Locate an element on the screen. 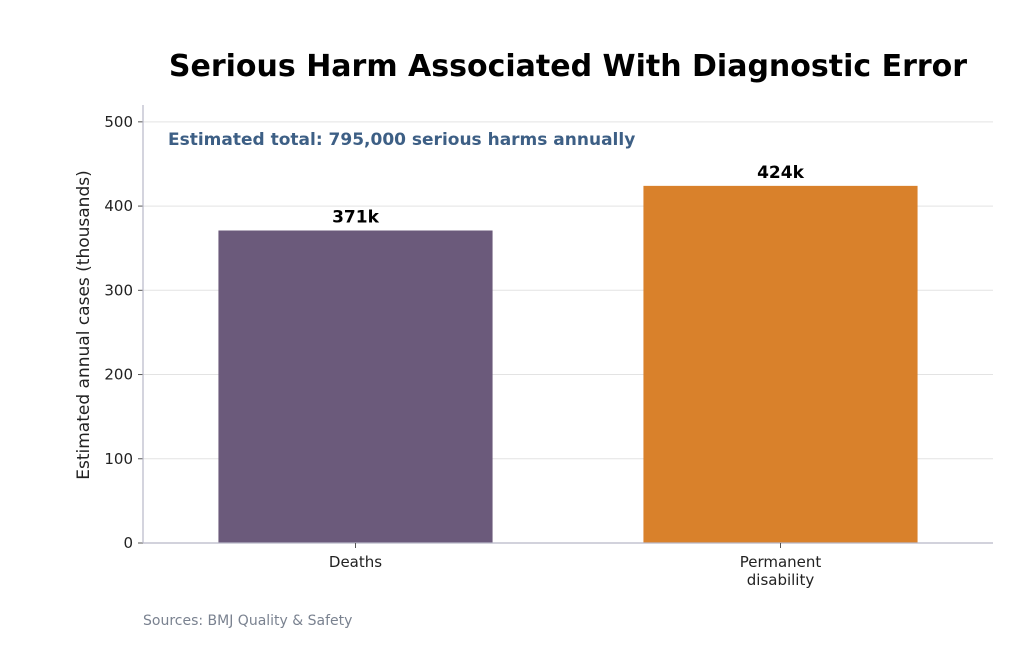  x-tick-label: Permanent disability is located at coordinates (781, 571).